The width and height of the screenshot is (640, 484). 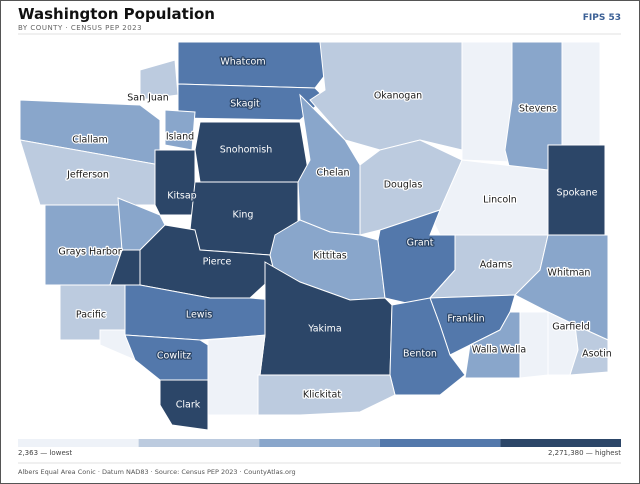 What do you see at coordinates (148, 98) in the screenshot?
I see `county-label: San Juan` at bounding box center [148, 98].